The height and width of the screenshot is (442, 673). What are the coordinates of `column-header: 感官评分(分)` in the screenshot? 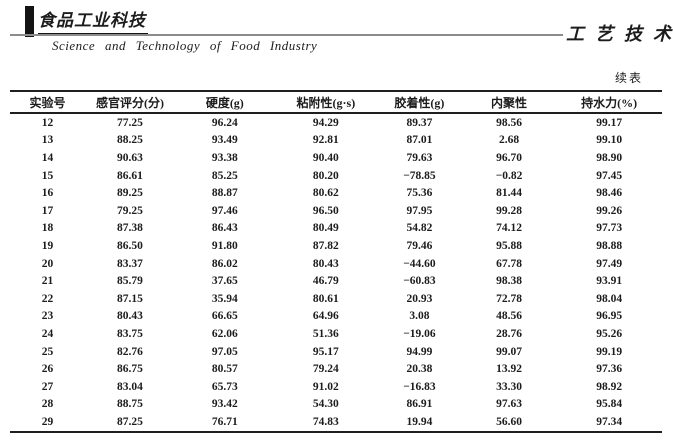 It's located at (129, 102).